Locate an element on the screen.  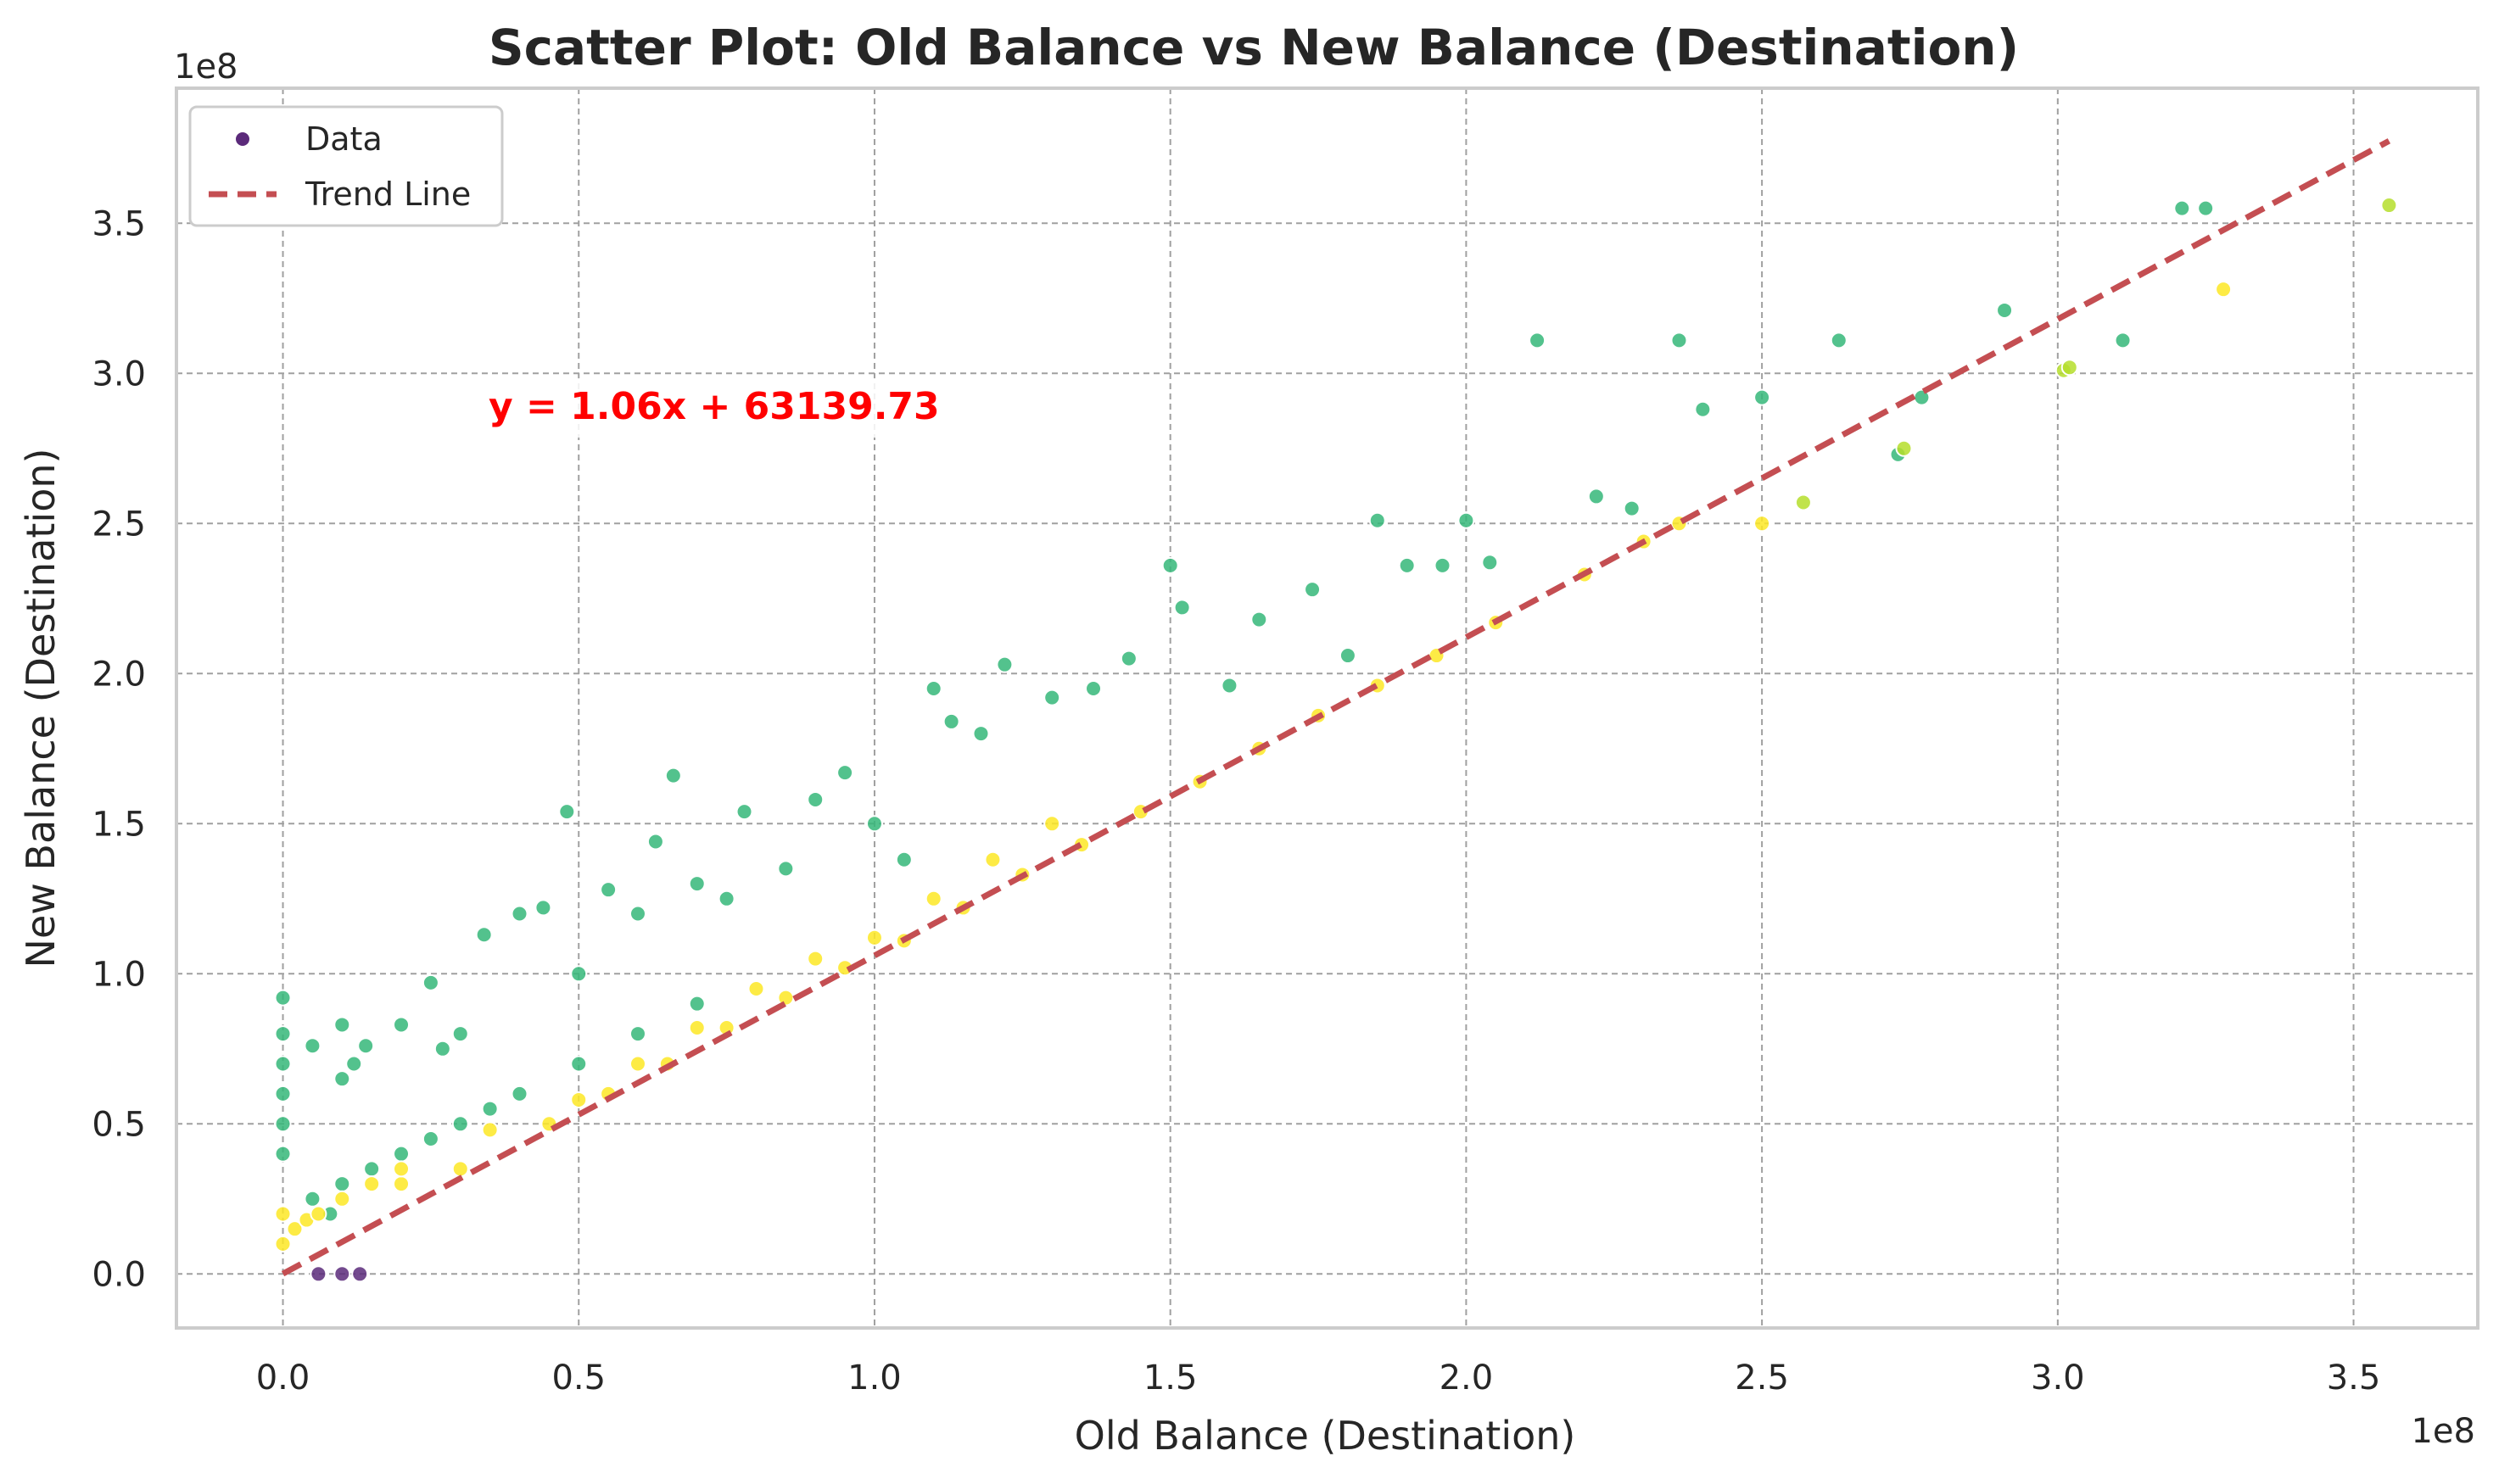
legend-data-label: Data is located at coordinates (344, 139).